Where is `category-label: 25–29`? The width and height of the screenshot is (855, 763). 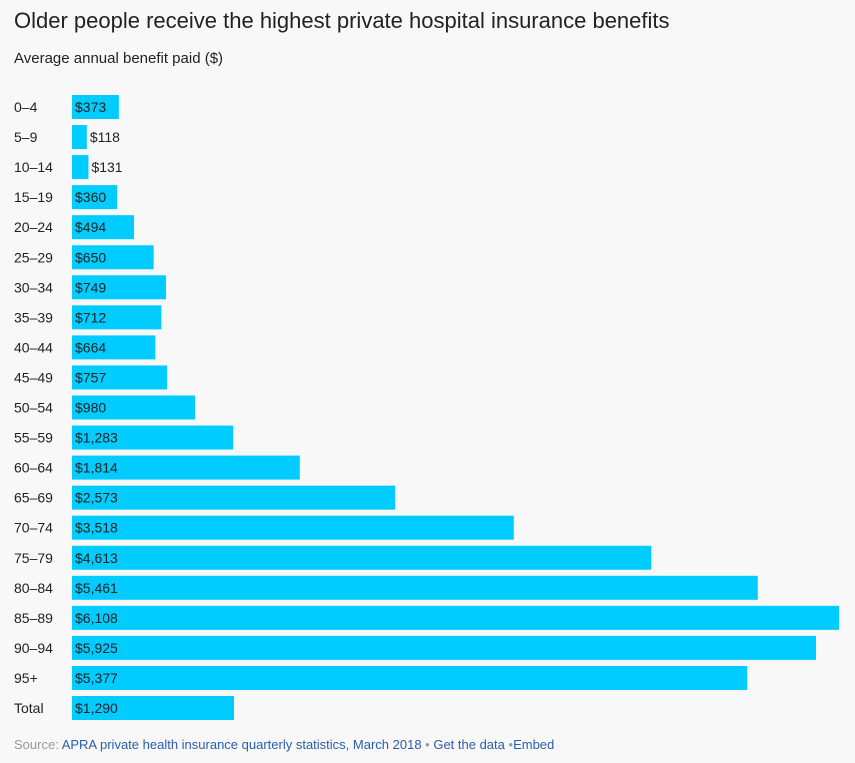
category-label: 25–29 is located at coordinates (33, 257).